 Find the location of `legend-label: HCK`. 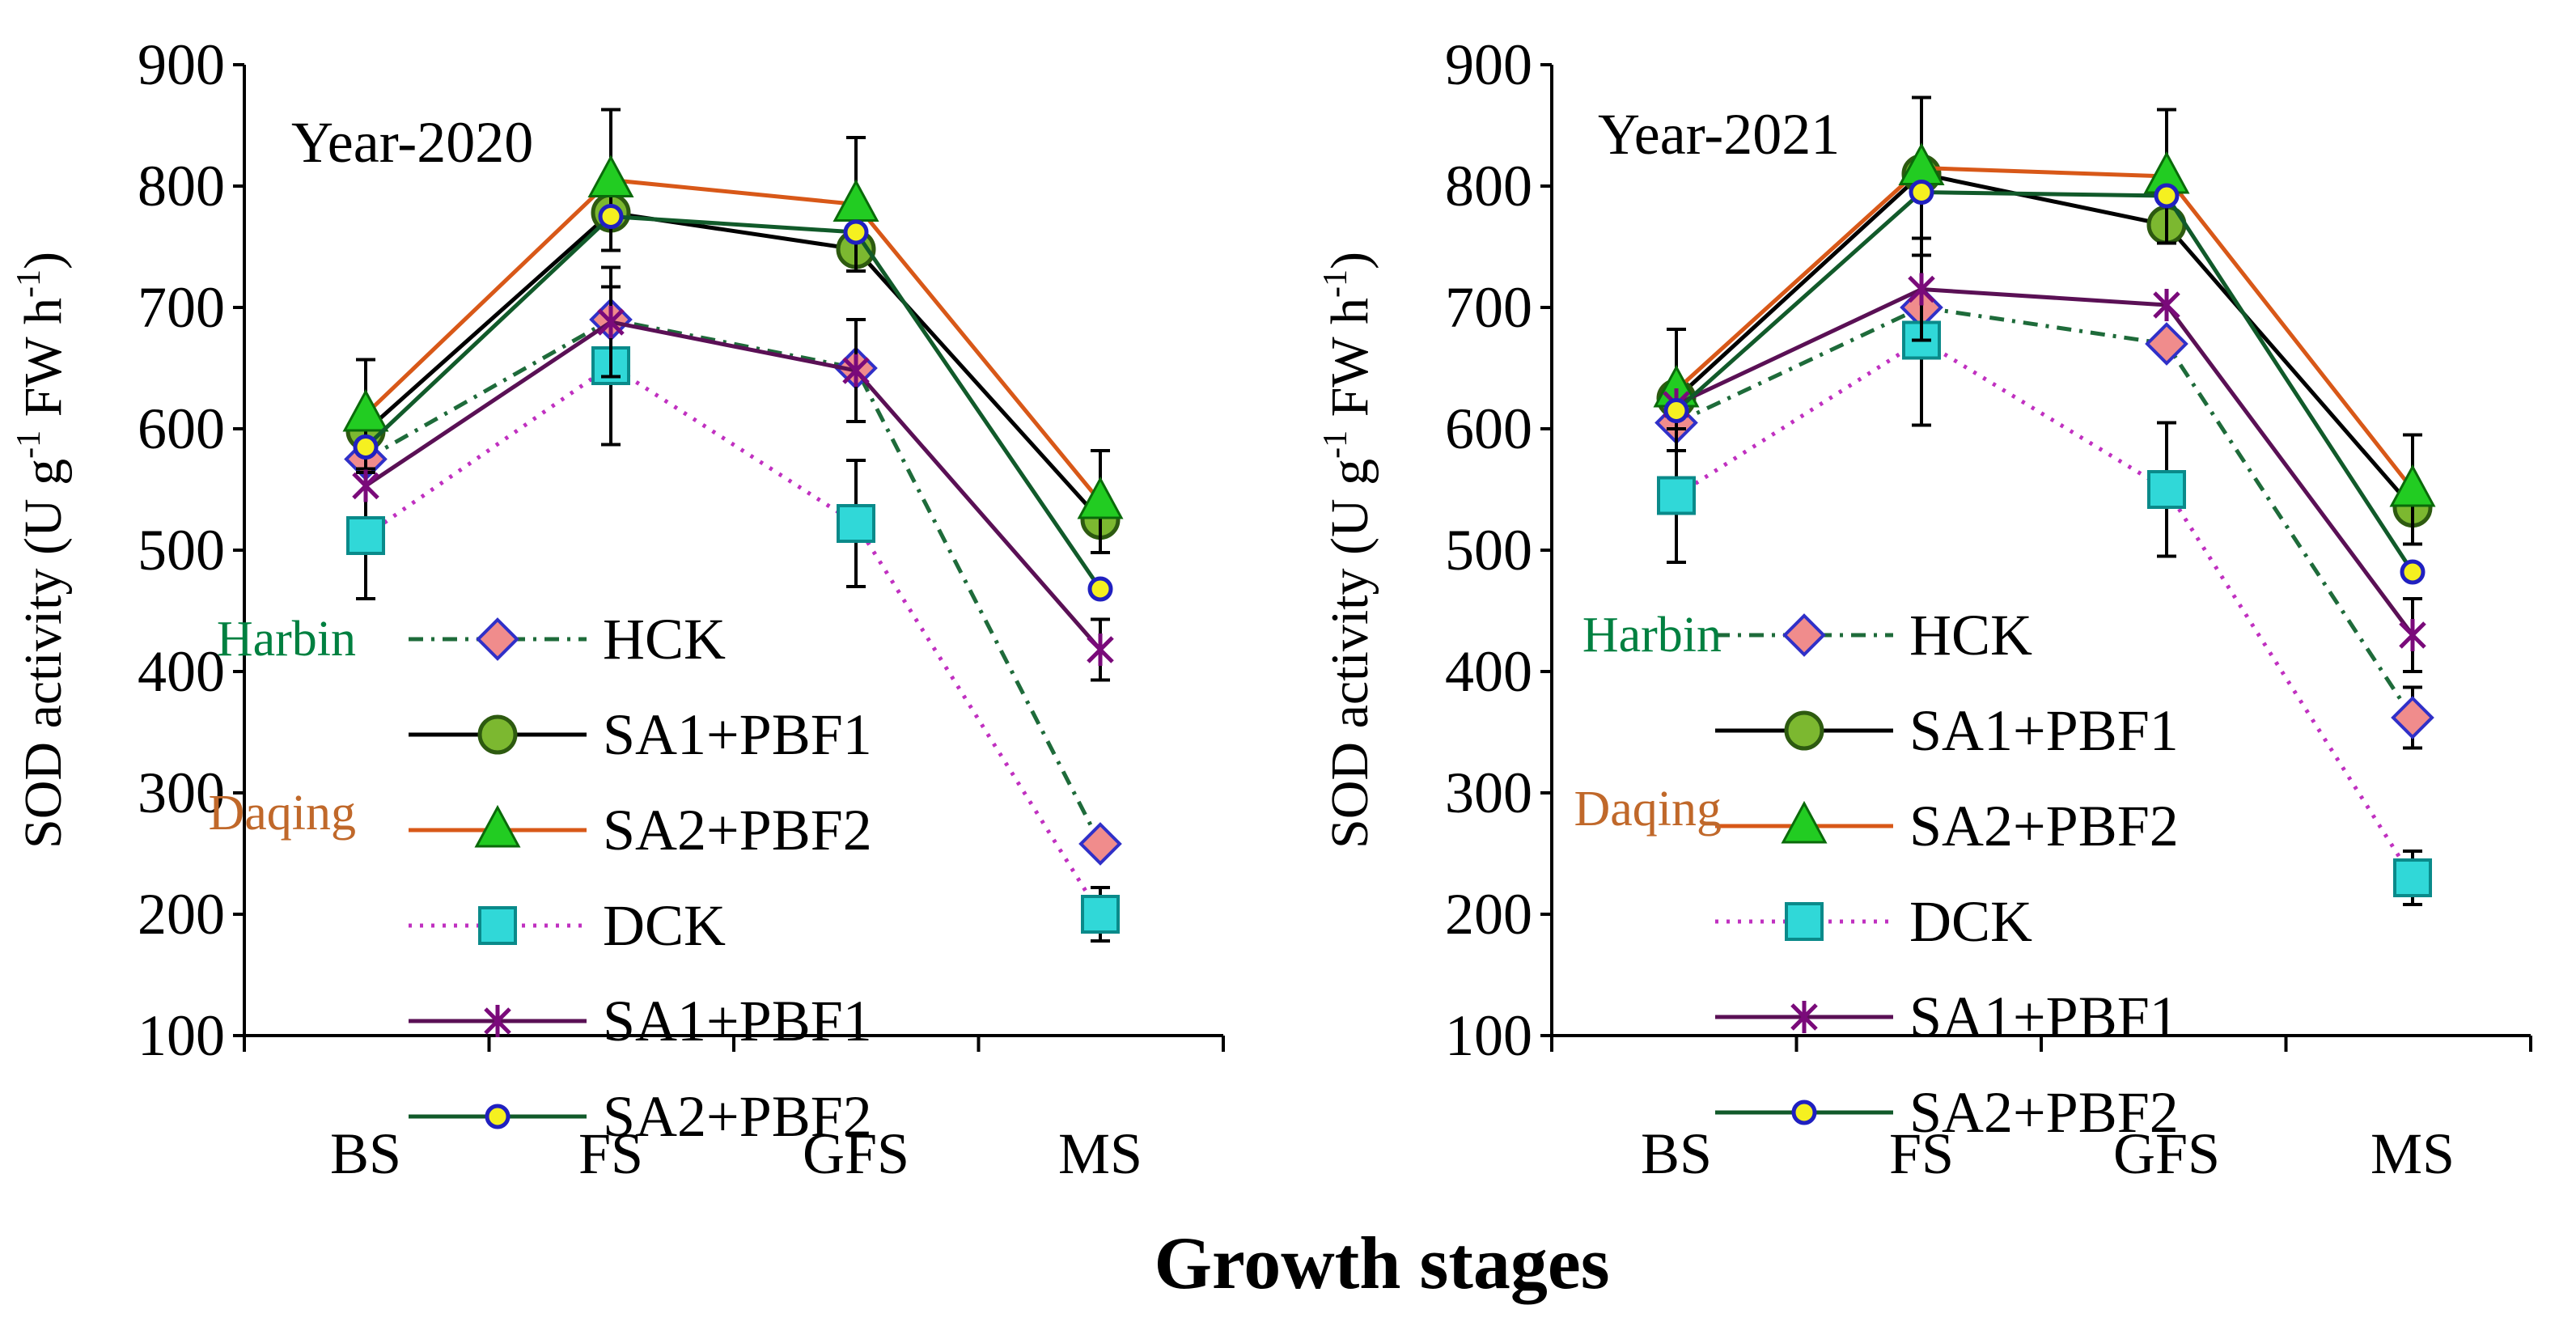

legend-label: HCK is located at coordinates (664, 640).